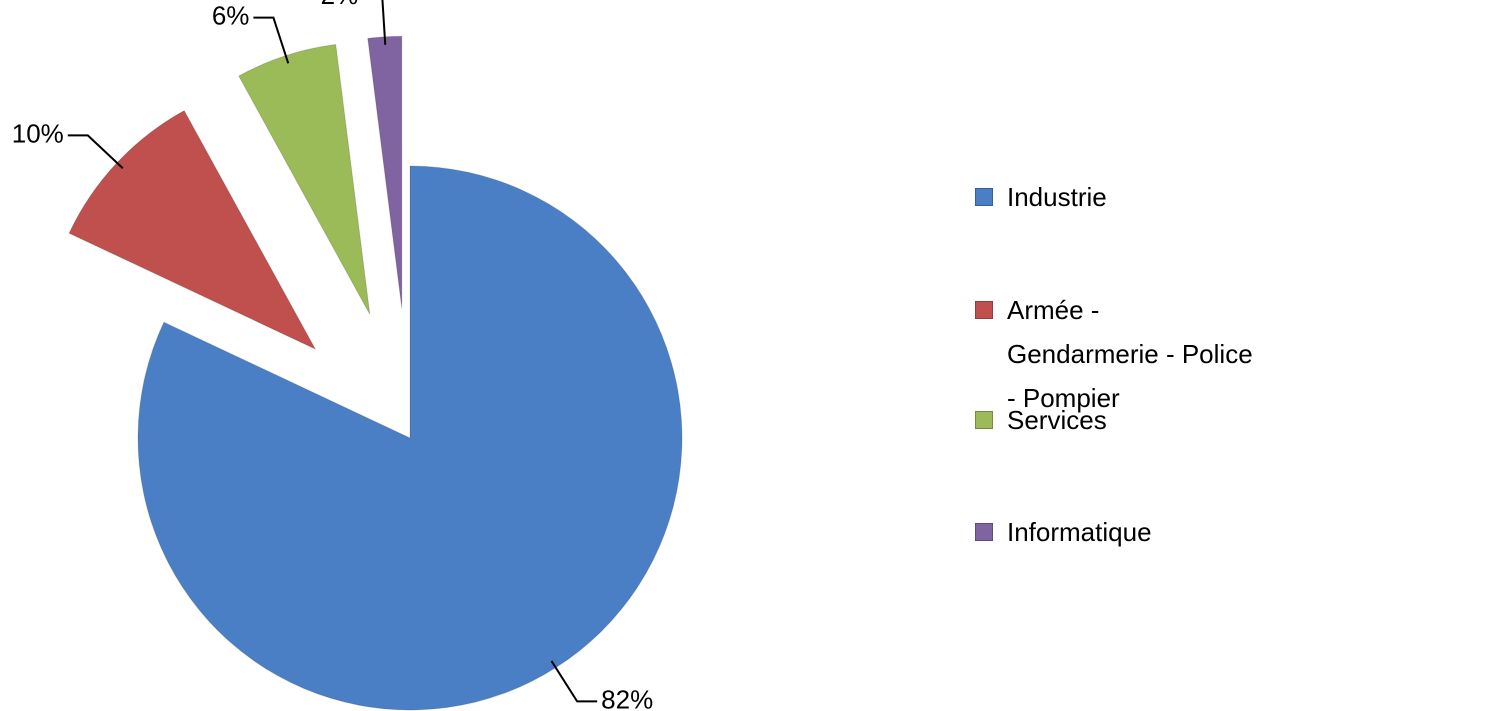 The image size is (1492, 711). Describe the element at coordinates (1057, 420) in the screenshot. I see `legend-label: Services` at that location.